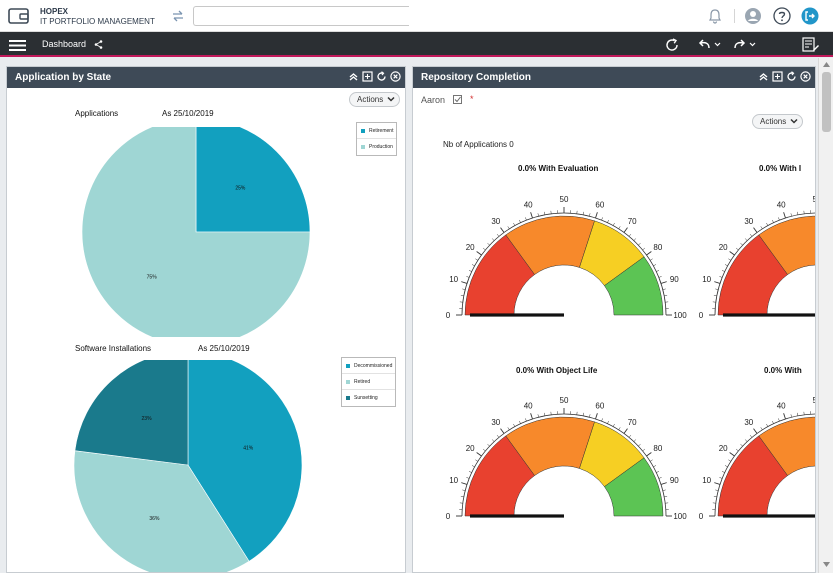 This screenshot has height=573, width=833. I want to click on chevron-down-icon, so click(391, 99).